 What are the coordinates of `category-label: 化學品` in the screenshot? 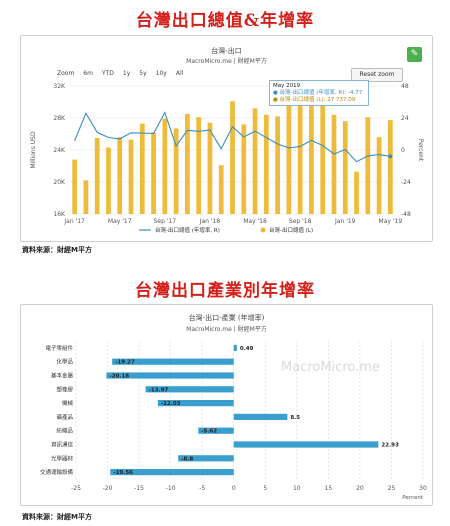 It's located at (64, 362).